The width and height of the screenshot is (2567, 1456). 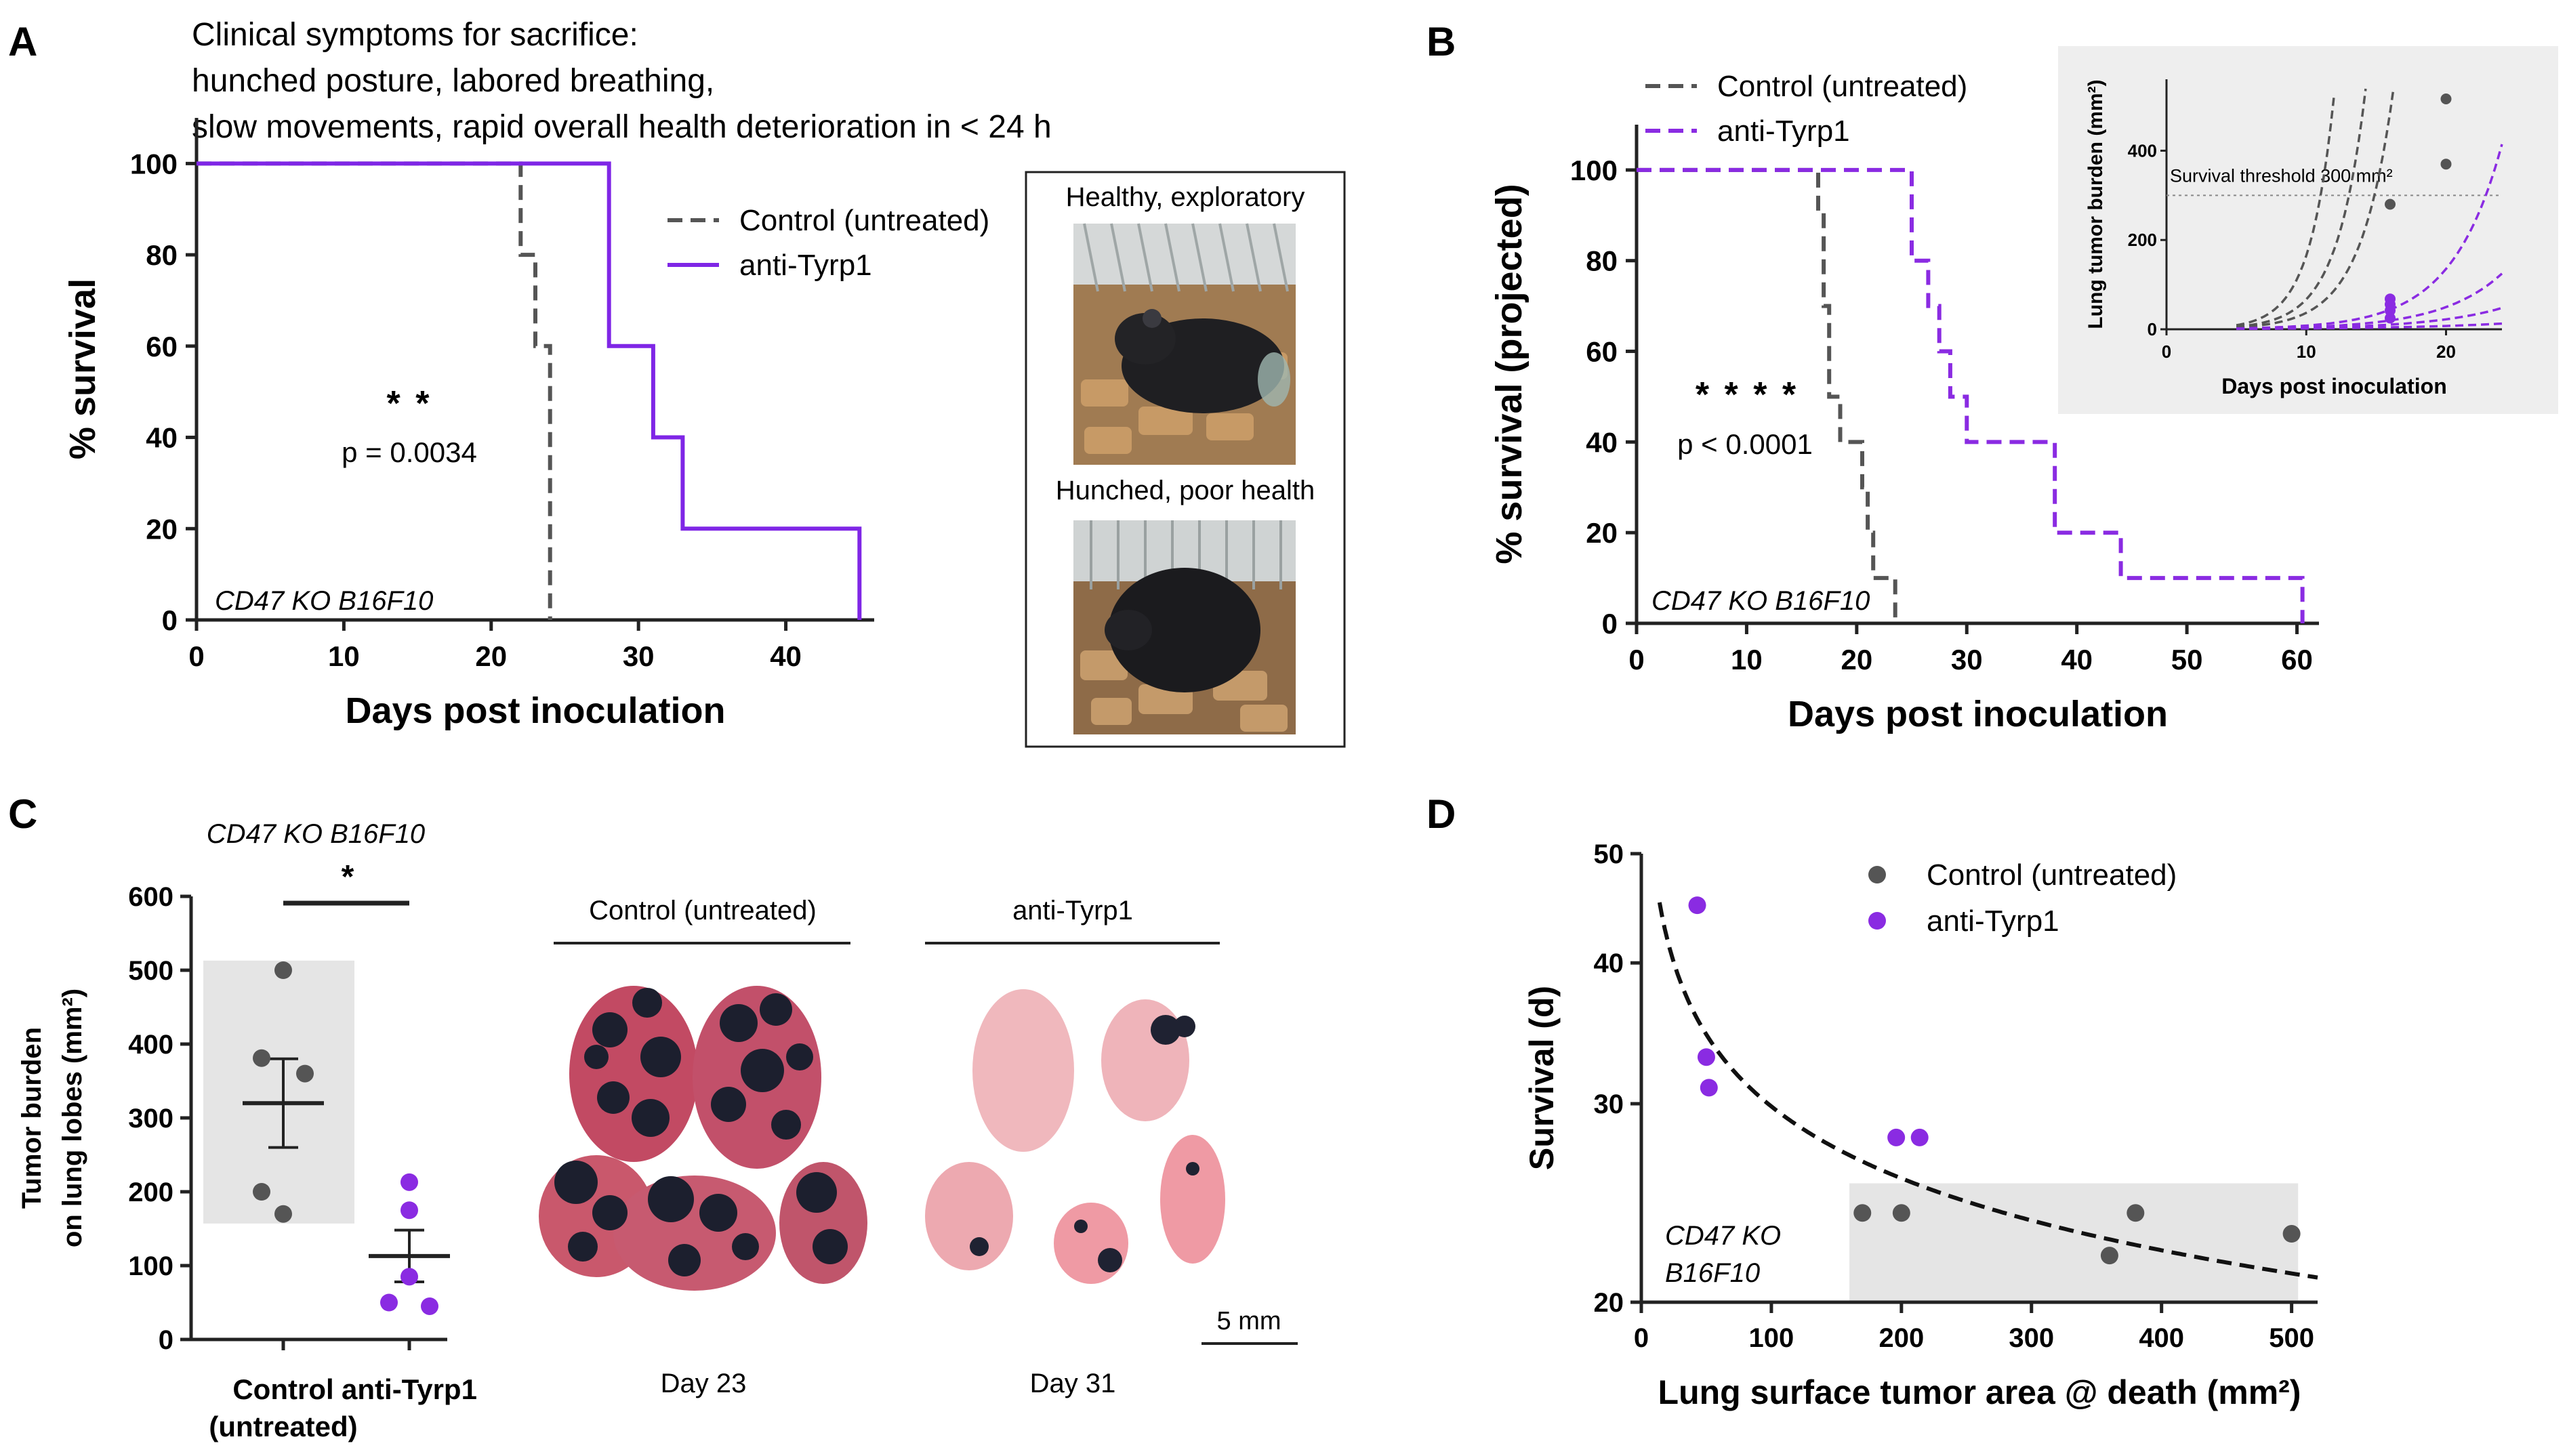 What do you see at coordinates (409, 403) in the screenshot?
I see `significance-stars: * *` at bounding box center [409, 403].